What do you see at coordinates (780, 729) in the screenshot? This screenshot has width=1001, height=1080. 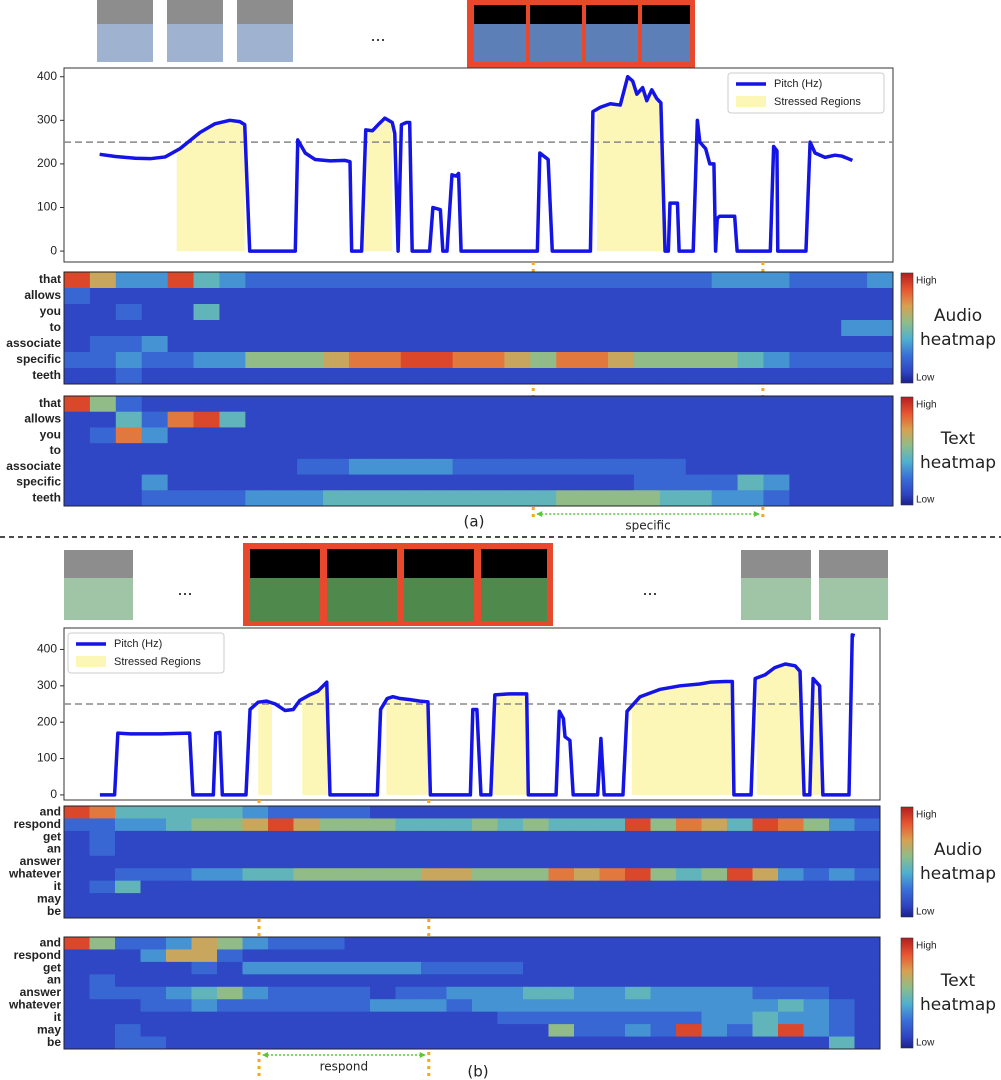 I see `stressed-region` at bounding box center [780, 729].